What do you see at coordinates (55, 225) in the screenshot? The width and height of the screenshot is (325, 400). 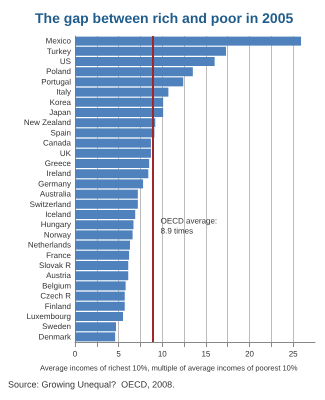 I see `y-tick-label: Hungary` at bounding box center [55, 225].